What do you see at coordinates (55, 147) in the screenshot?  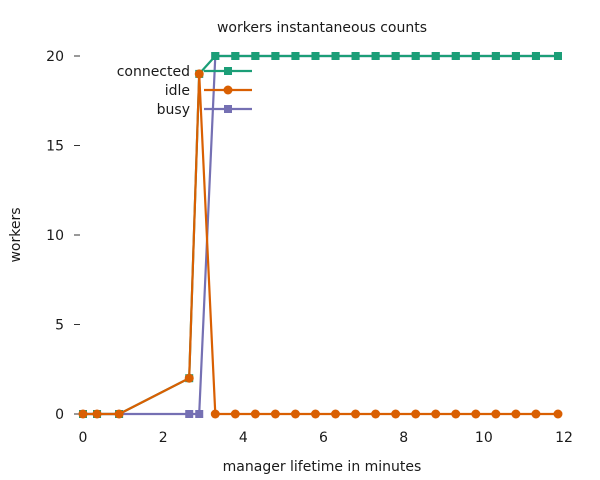 I see `y-tick-label: 15` at bounding box center [55, 147].